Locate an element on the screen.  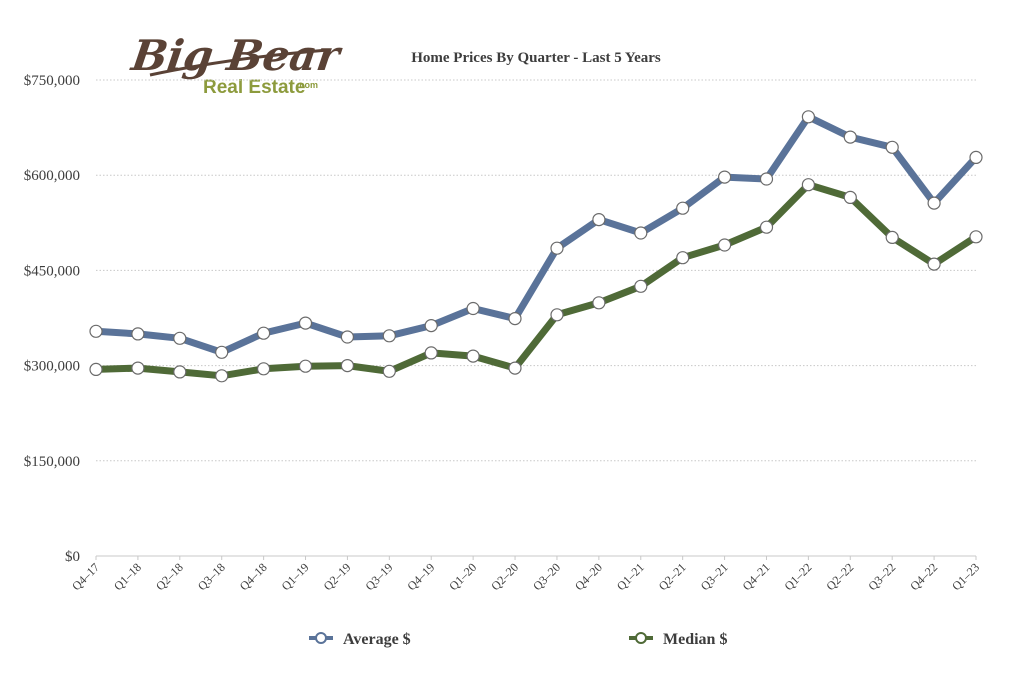
x-tick-label: Q1–19 is located at coordinates (295, 576).